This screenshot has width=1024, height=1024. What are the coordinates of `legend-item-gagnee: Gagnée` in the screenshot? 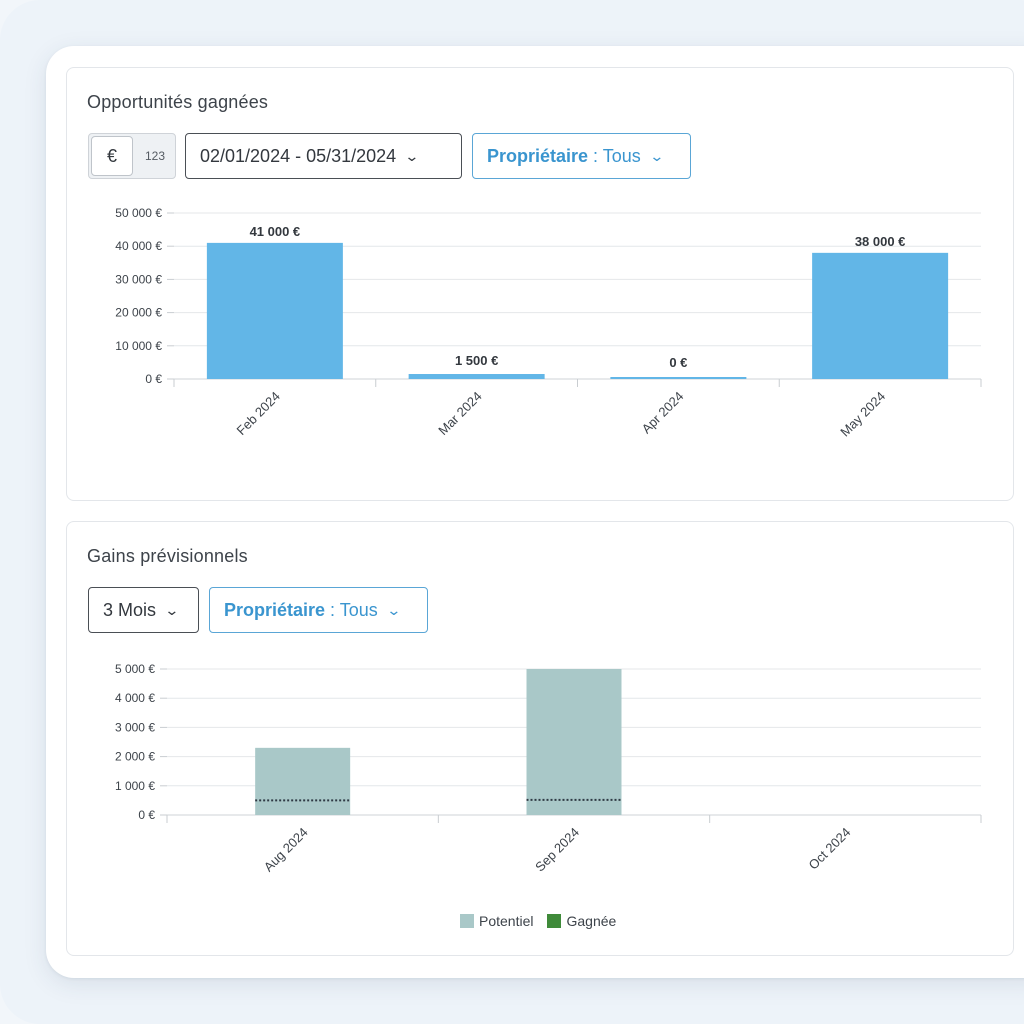 It's located at (581, 921).